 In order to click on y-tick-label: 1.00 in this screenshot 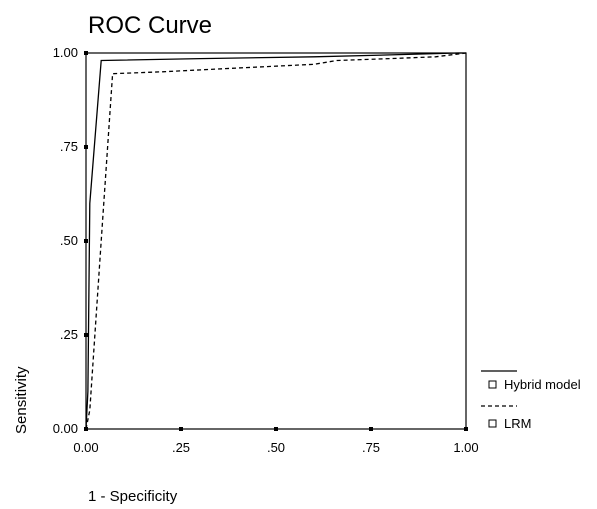, I will do `click(65, 52)`.